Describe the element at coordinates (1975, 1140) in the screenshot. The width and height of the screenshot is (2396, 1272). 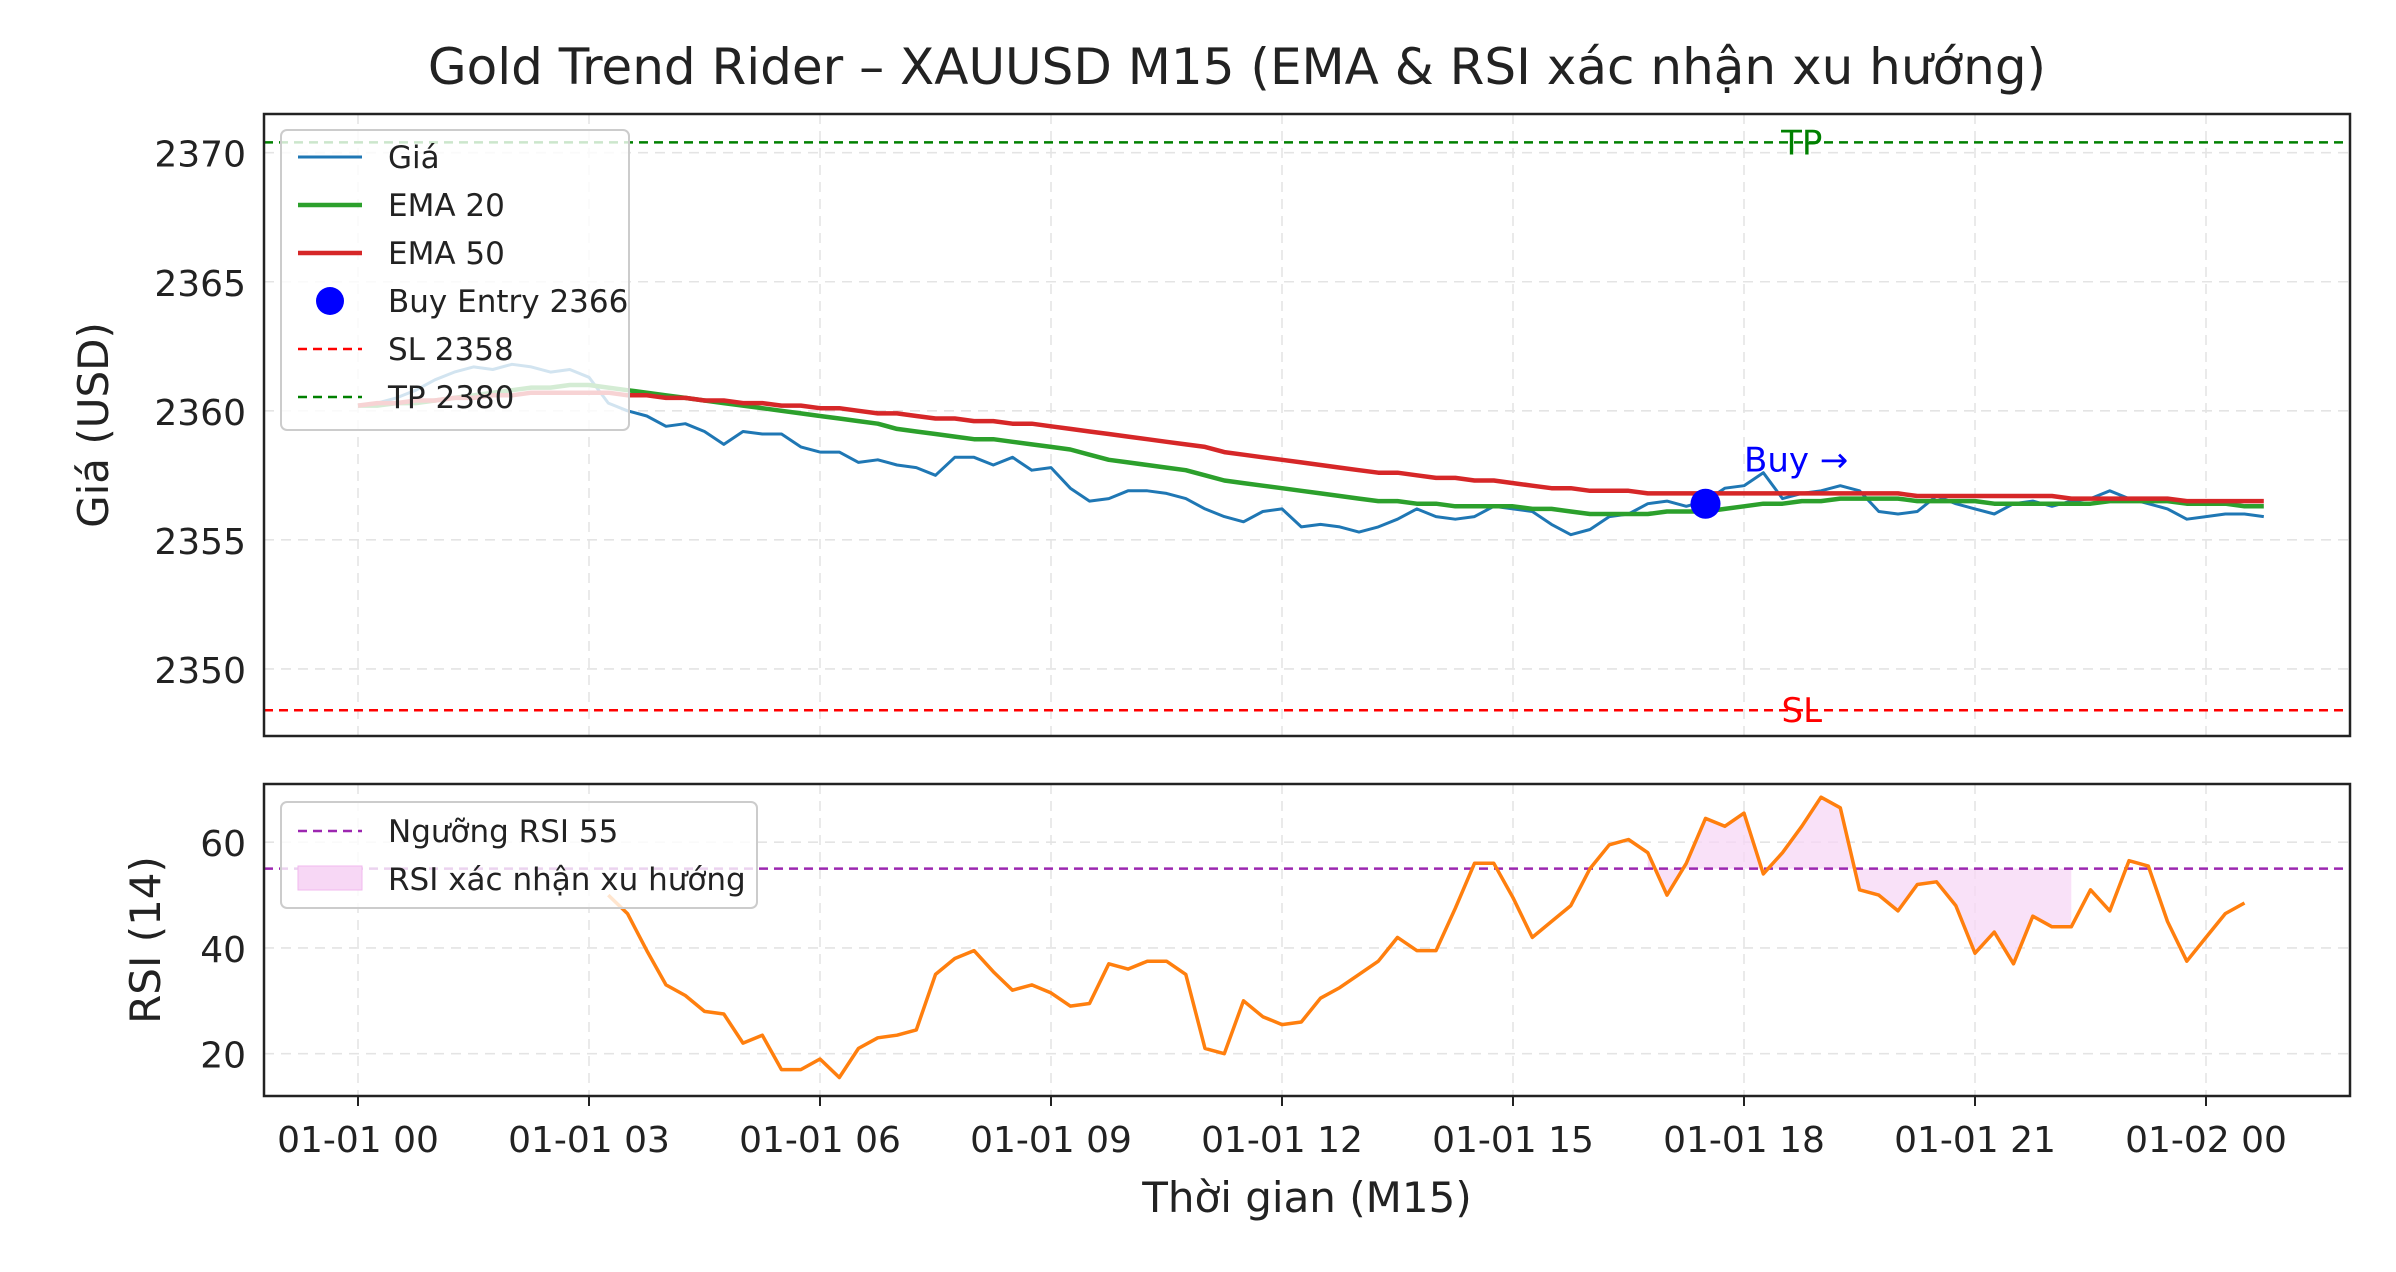
I see `x-tick-label: 01-01 21` at that location.